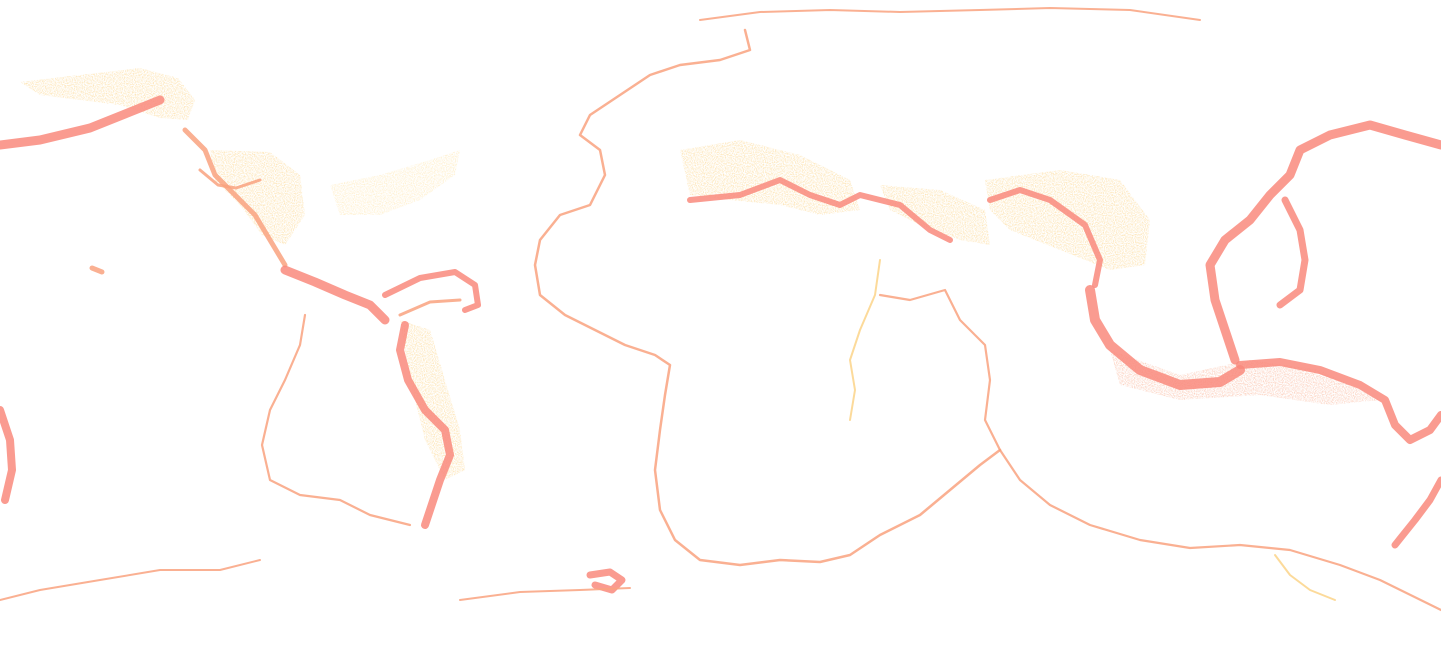  I want to click on alaska-zone, so click(107, 94).